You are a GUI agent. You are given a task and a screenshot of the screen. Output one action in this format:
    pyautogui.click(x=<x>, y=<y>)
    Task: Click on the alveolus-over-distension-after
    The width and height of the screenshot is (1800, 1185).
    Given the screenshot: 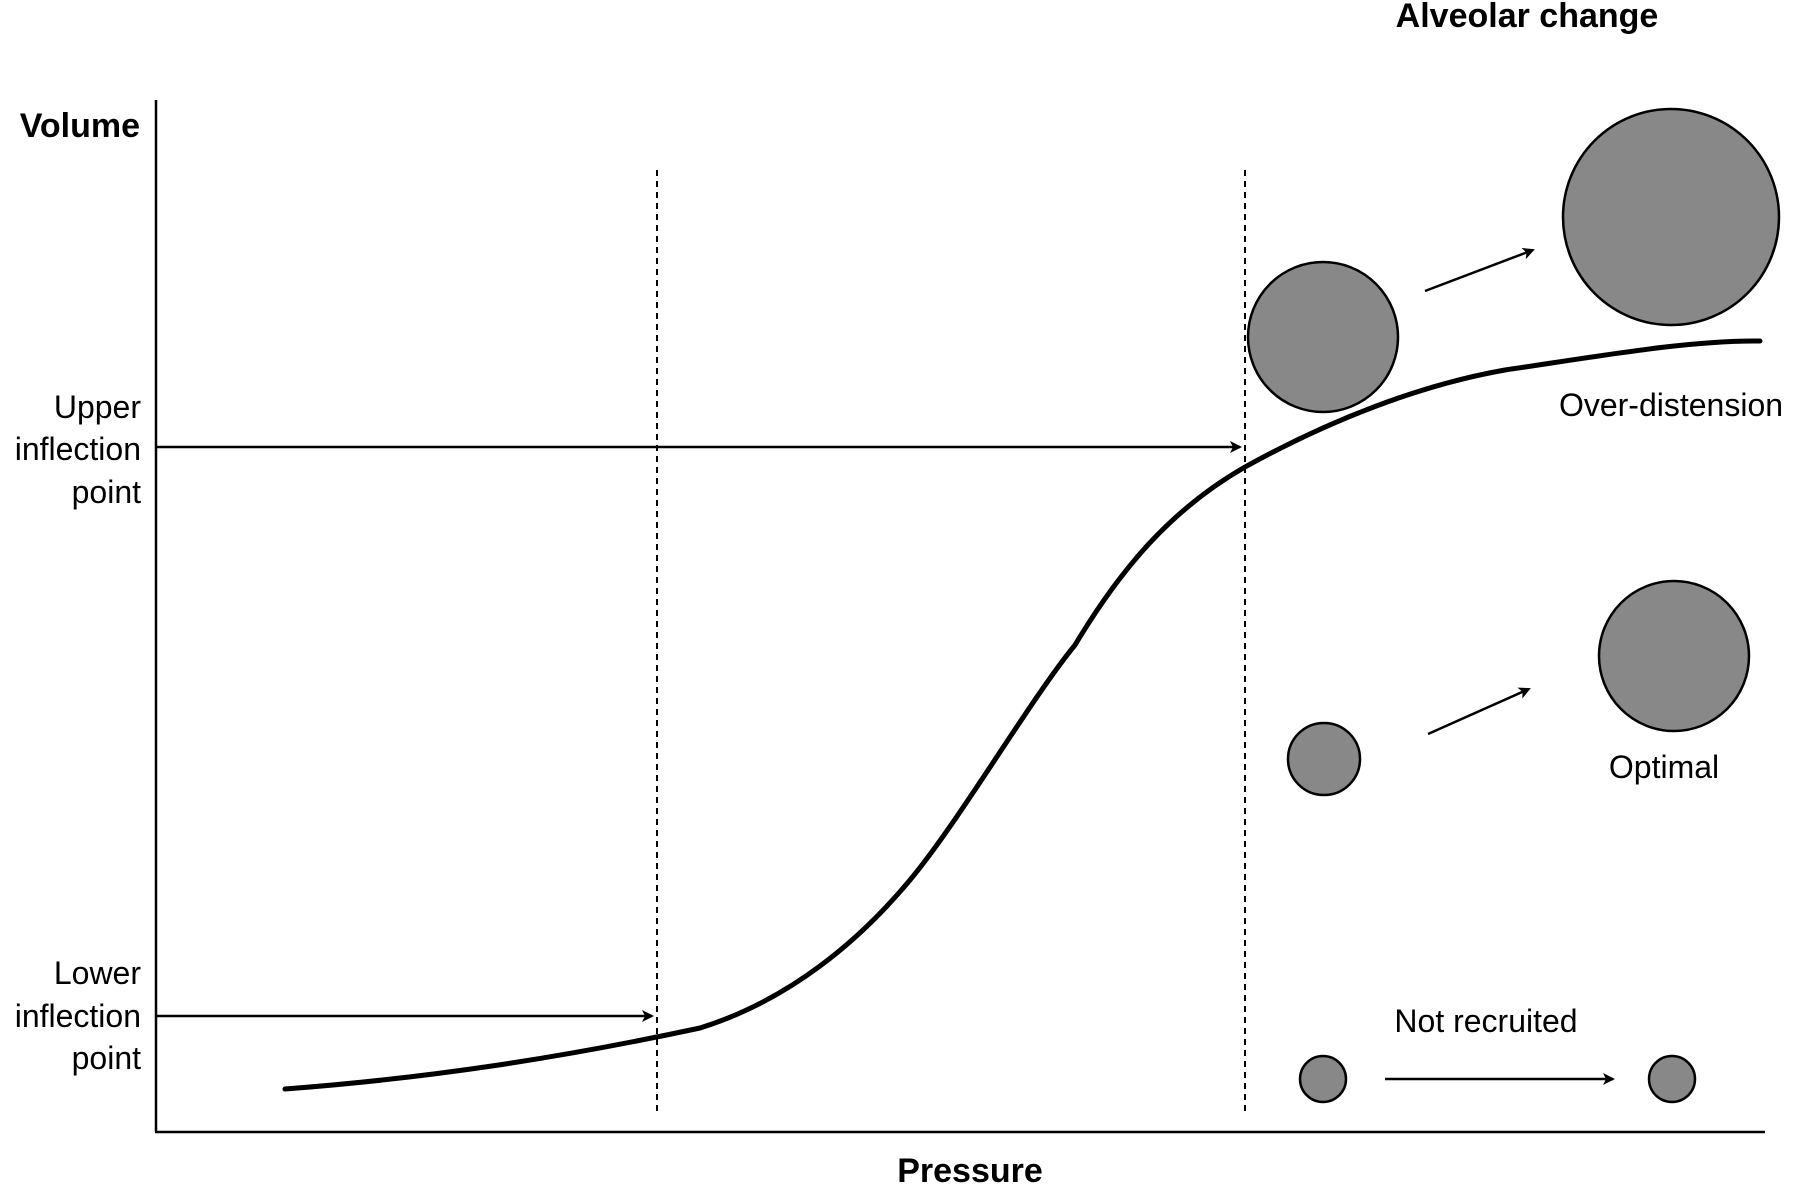 What is the action you would take?
    pyautogui.click(x=1671, y=217)
    